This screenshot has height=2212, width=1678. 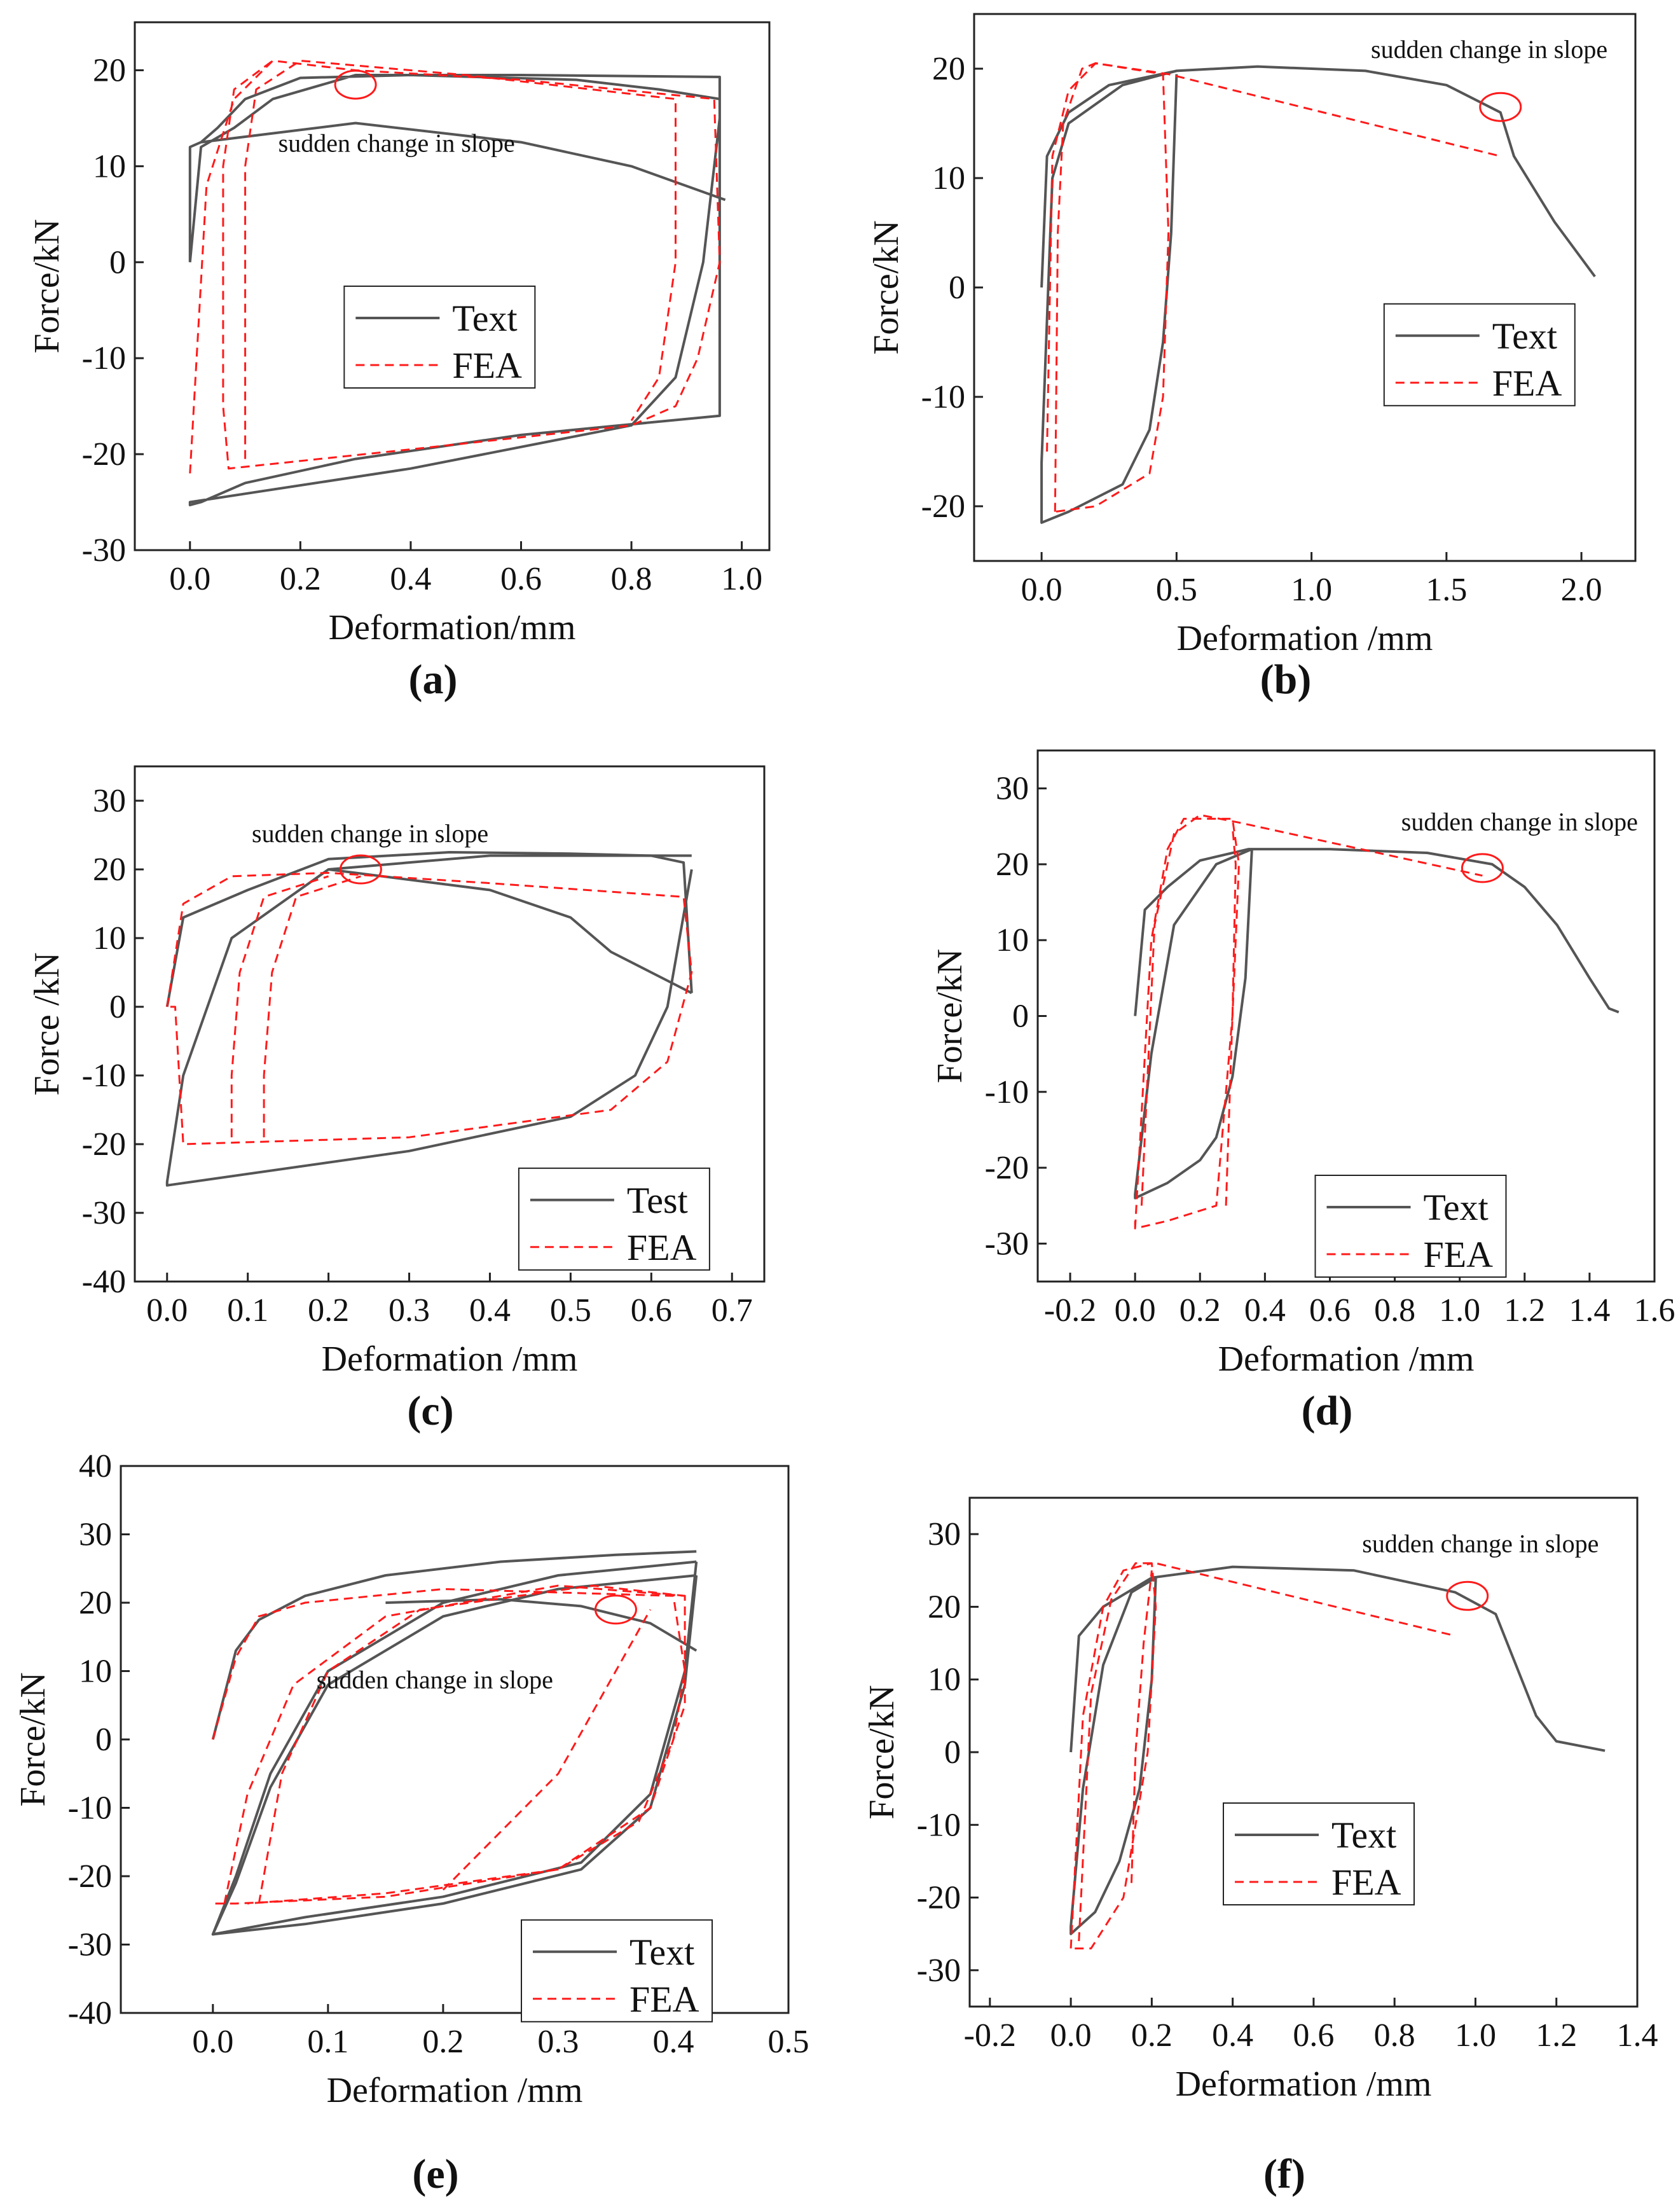 I want to click on x-tick-label: 1.5, so click(x=1446, y=590).